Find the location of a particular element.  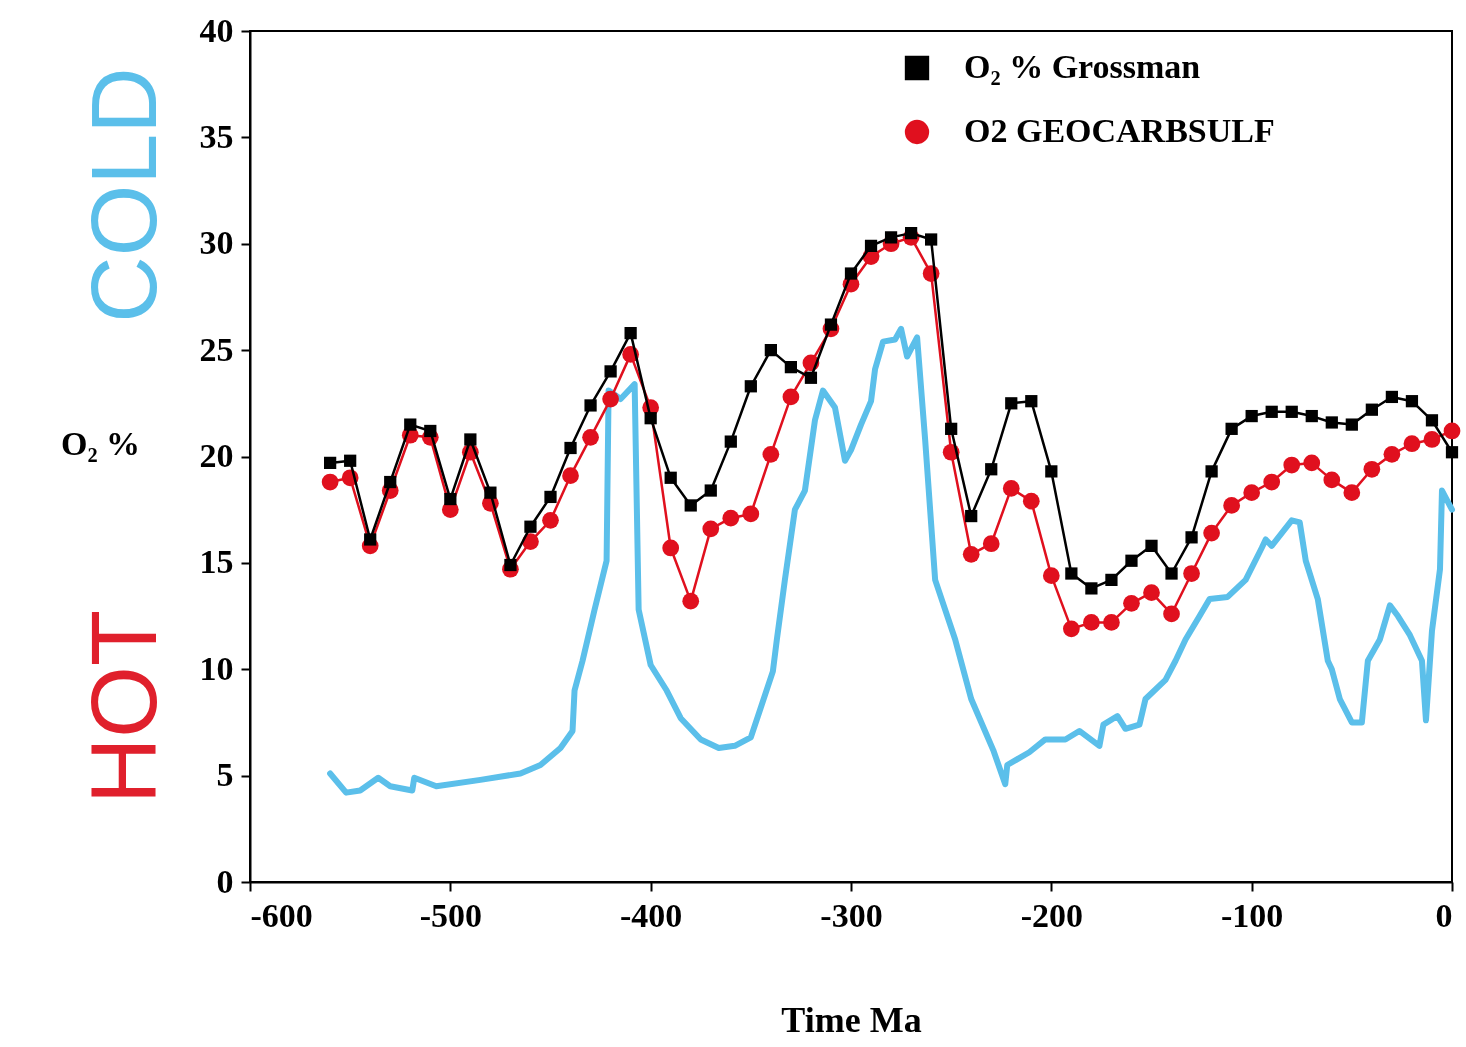

x-tick-label: -500 is located at coordinates (450, 915).